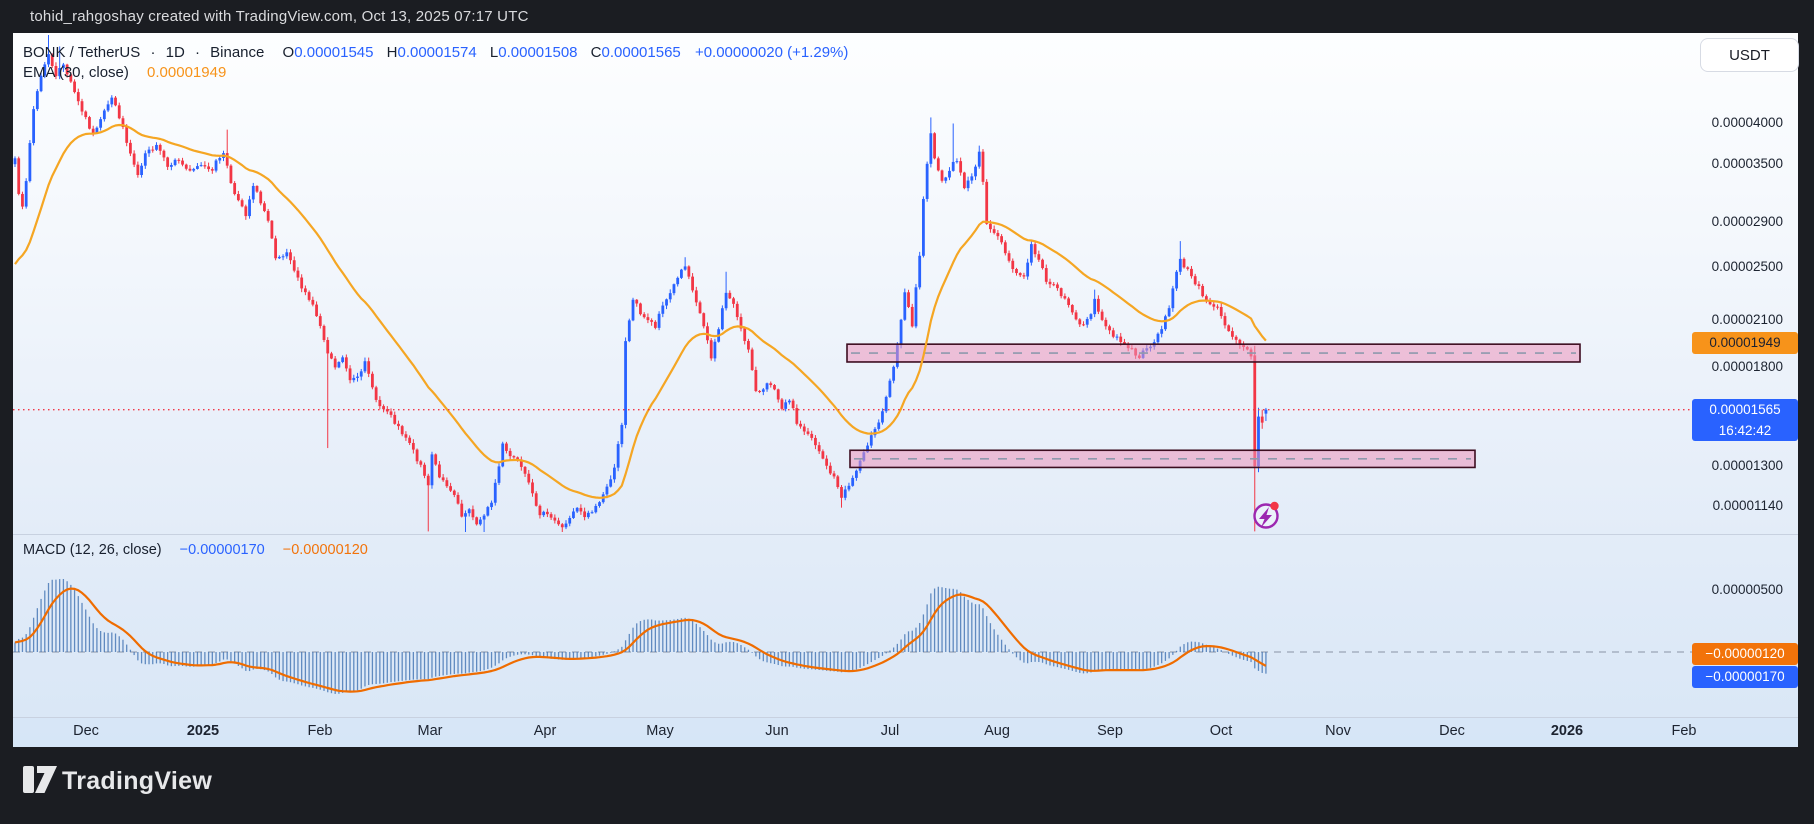  What do you see at coordinates (237, 52) in the screenshot?
I see `exchange-label: Binance` at bounding box center [237, 52].